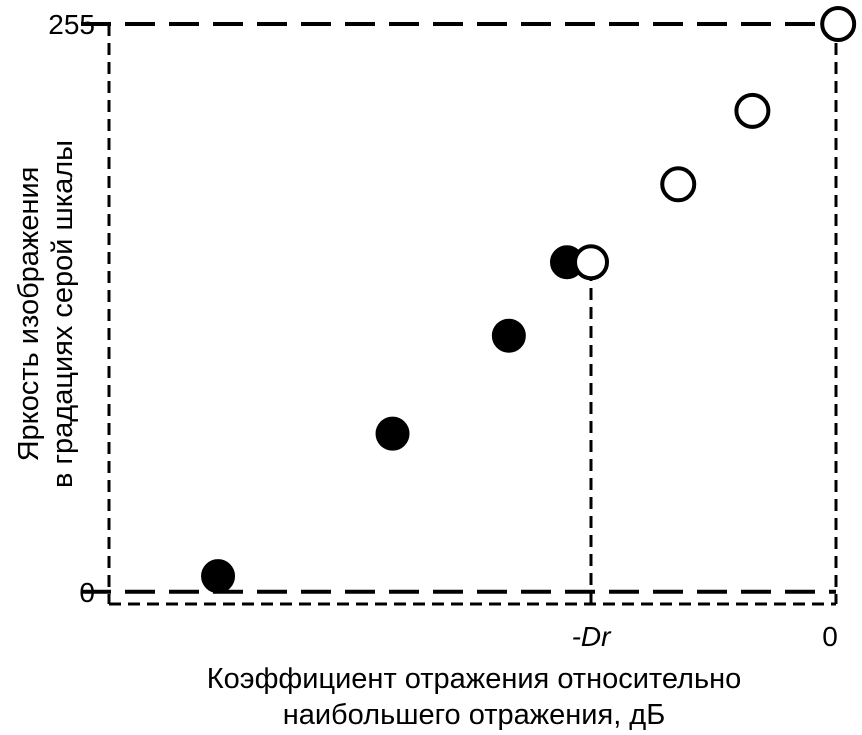 This screenshot has width=862, height=735. Describe the element at coordinates (474, 715) in the screenshot. I see `x-axis-title-line-2: наибольшего отражения, дБ` at that location.